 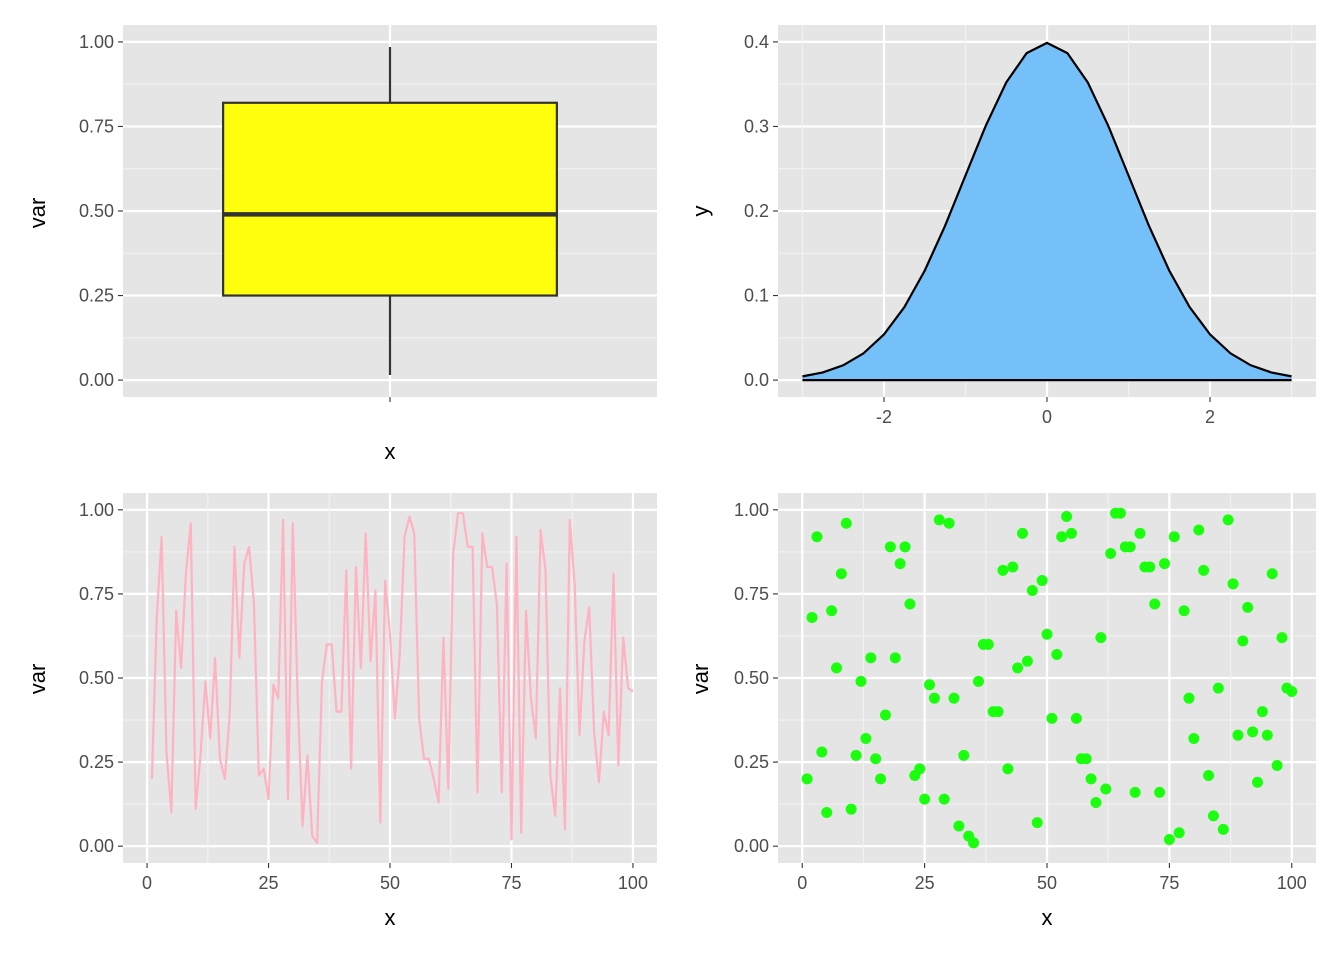 What do you see at coordinates (756, 380) in the screenshot?
I see `y-tick-label: 0.0` at bounding box center [756, 380].